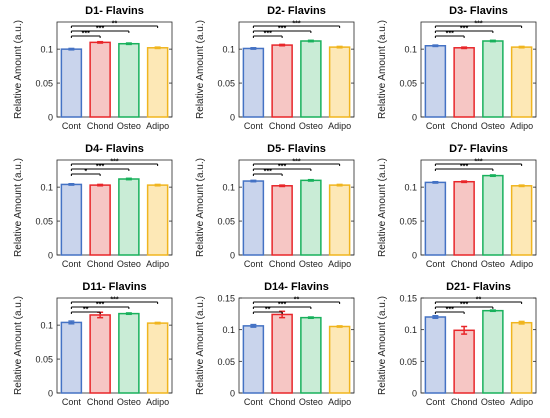 The image size is (550, 418). I want to click on chart-title: D14- Flavins, so click(296, 287).